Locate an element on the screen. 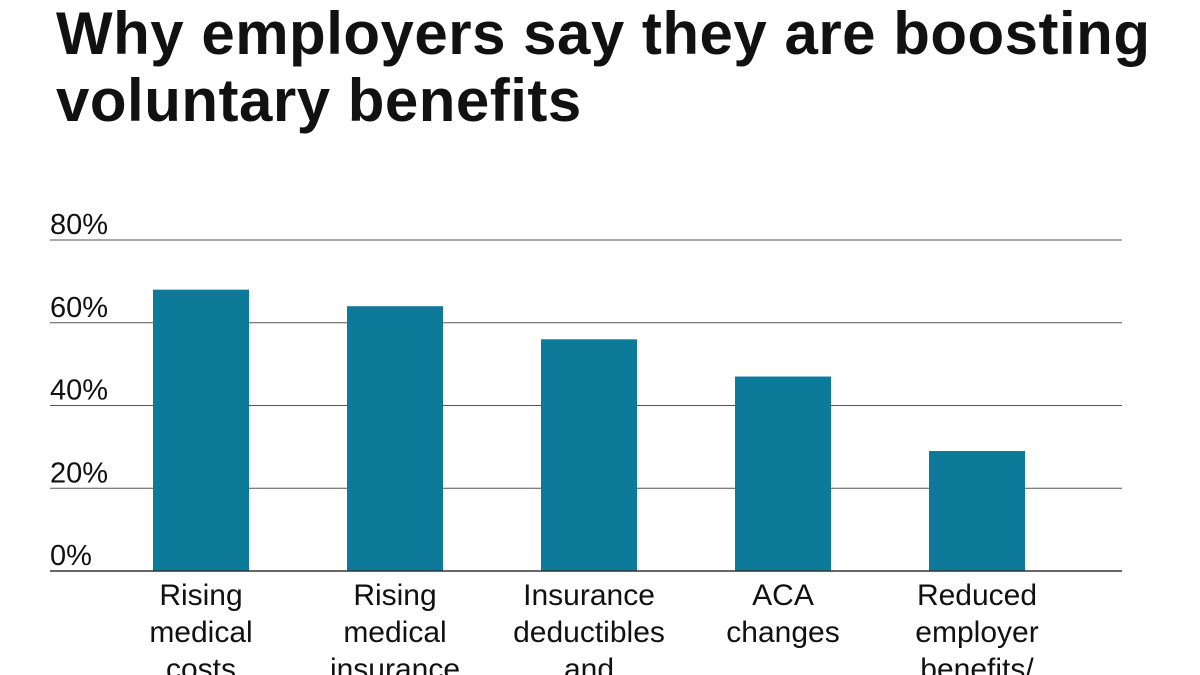 The width and height of the screenshot is (1200, 675). y-axis-ticks: 0% 20% 40% 60% 80% is located at coordinates (79, 390).